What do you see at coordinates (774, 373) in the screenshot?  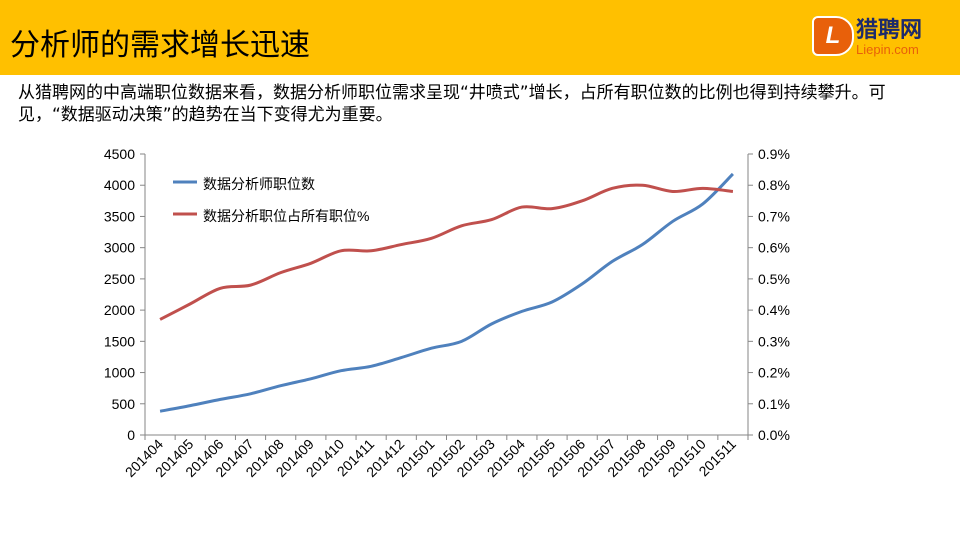 I see `y2-tick-label: 0.2%` at bounding box center [774, 373].